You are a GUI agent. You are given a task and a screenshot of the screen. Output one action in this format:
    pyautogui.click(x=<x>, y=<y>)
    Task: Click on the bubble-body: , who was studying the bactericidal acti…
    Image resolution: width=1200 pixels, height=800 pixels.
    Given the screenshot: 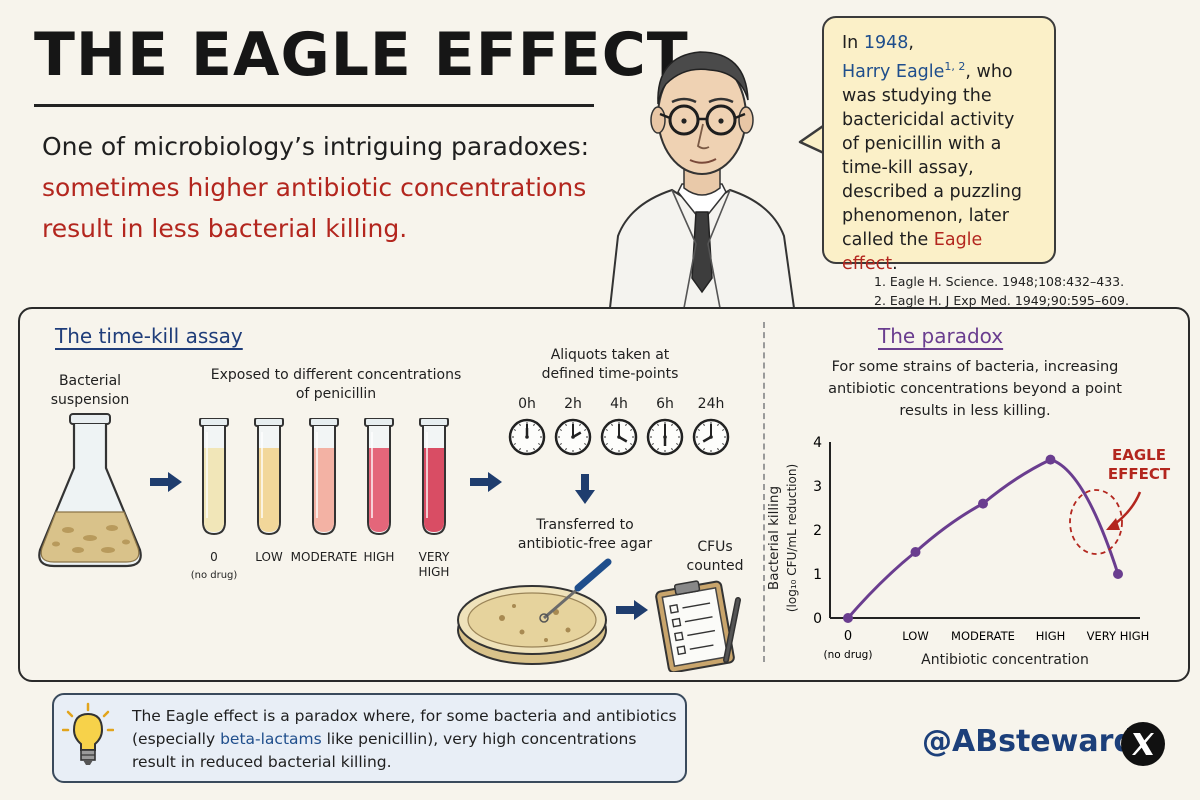 What is the action you would take?
    pyautogui.click(x=932, y=155)
    